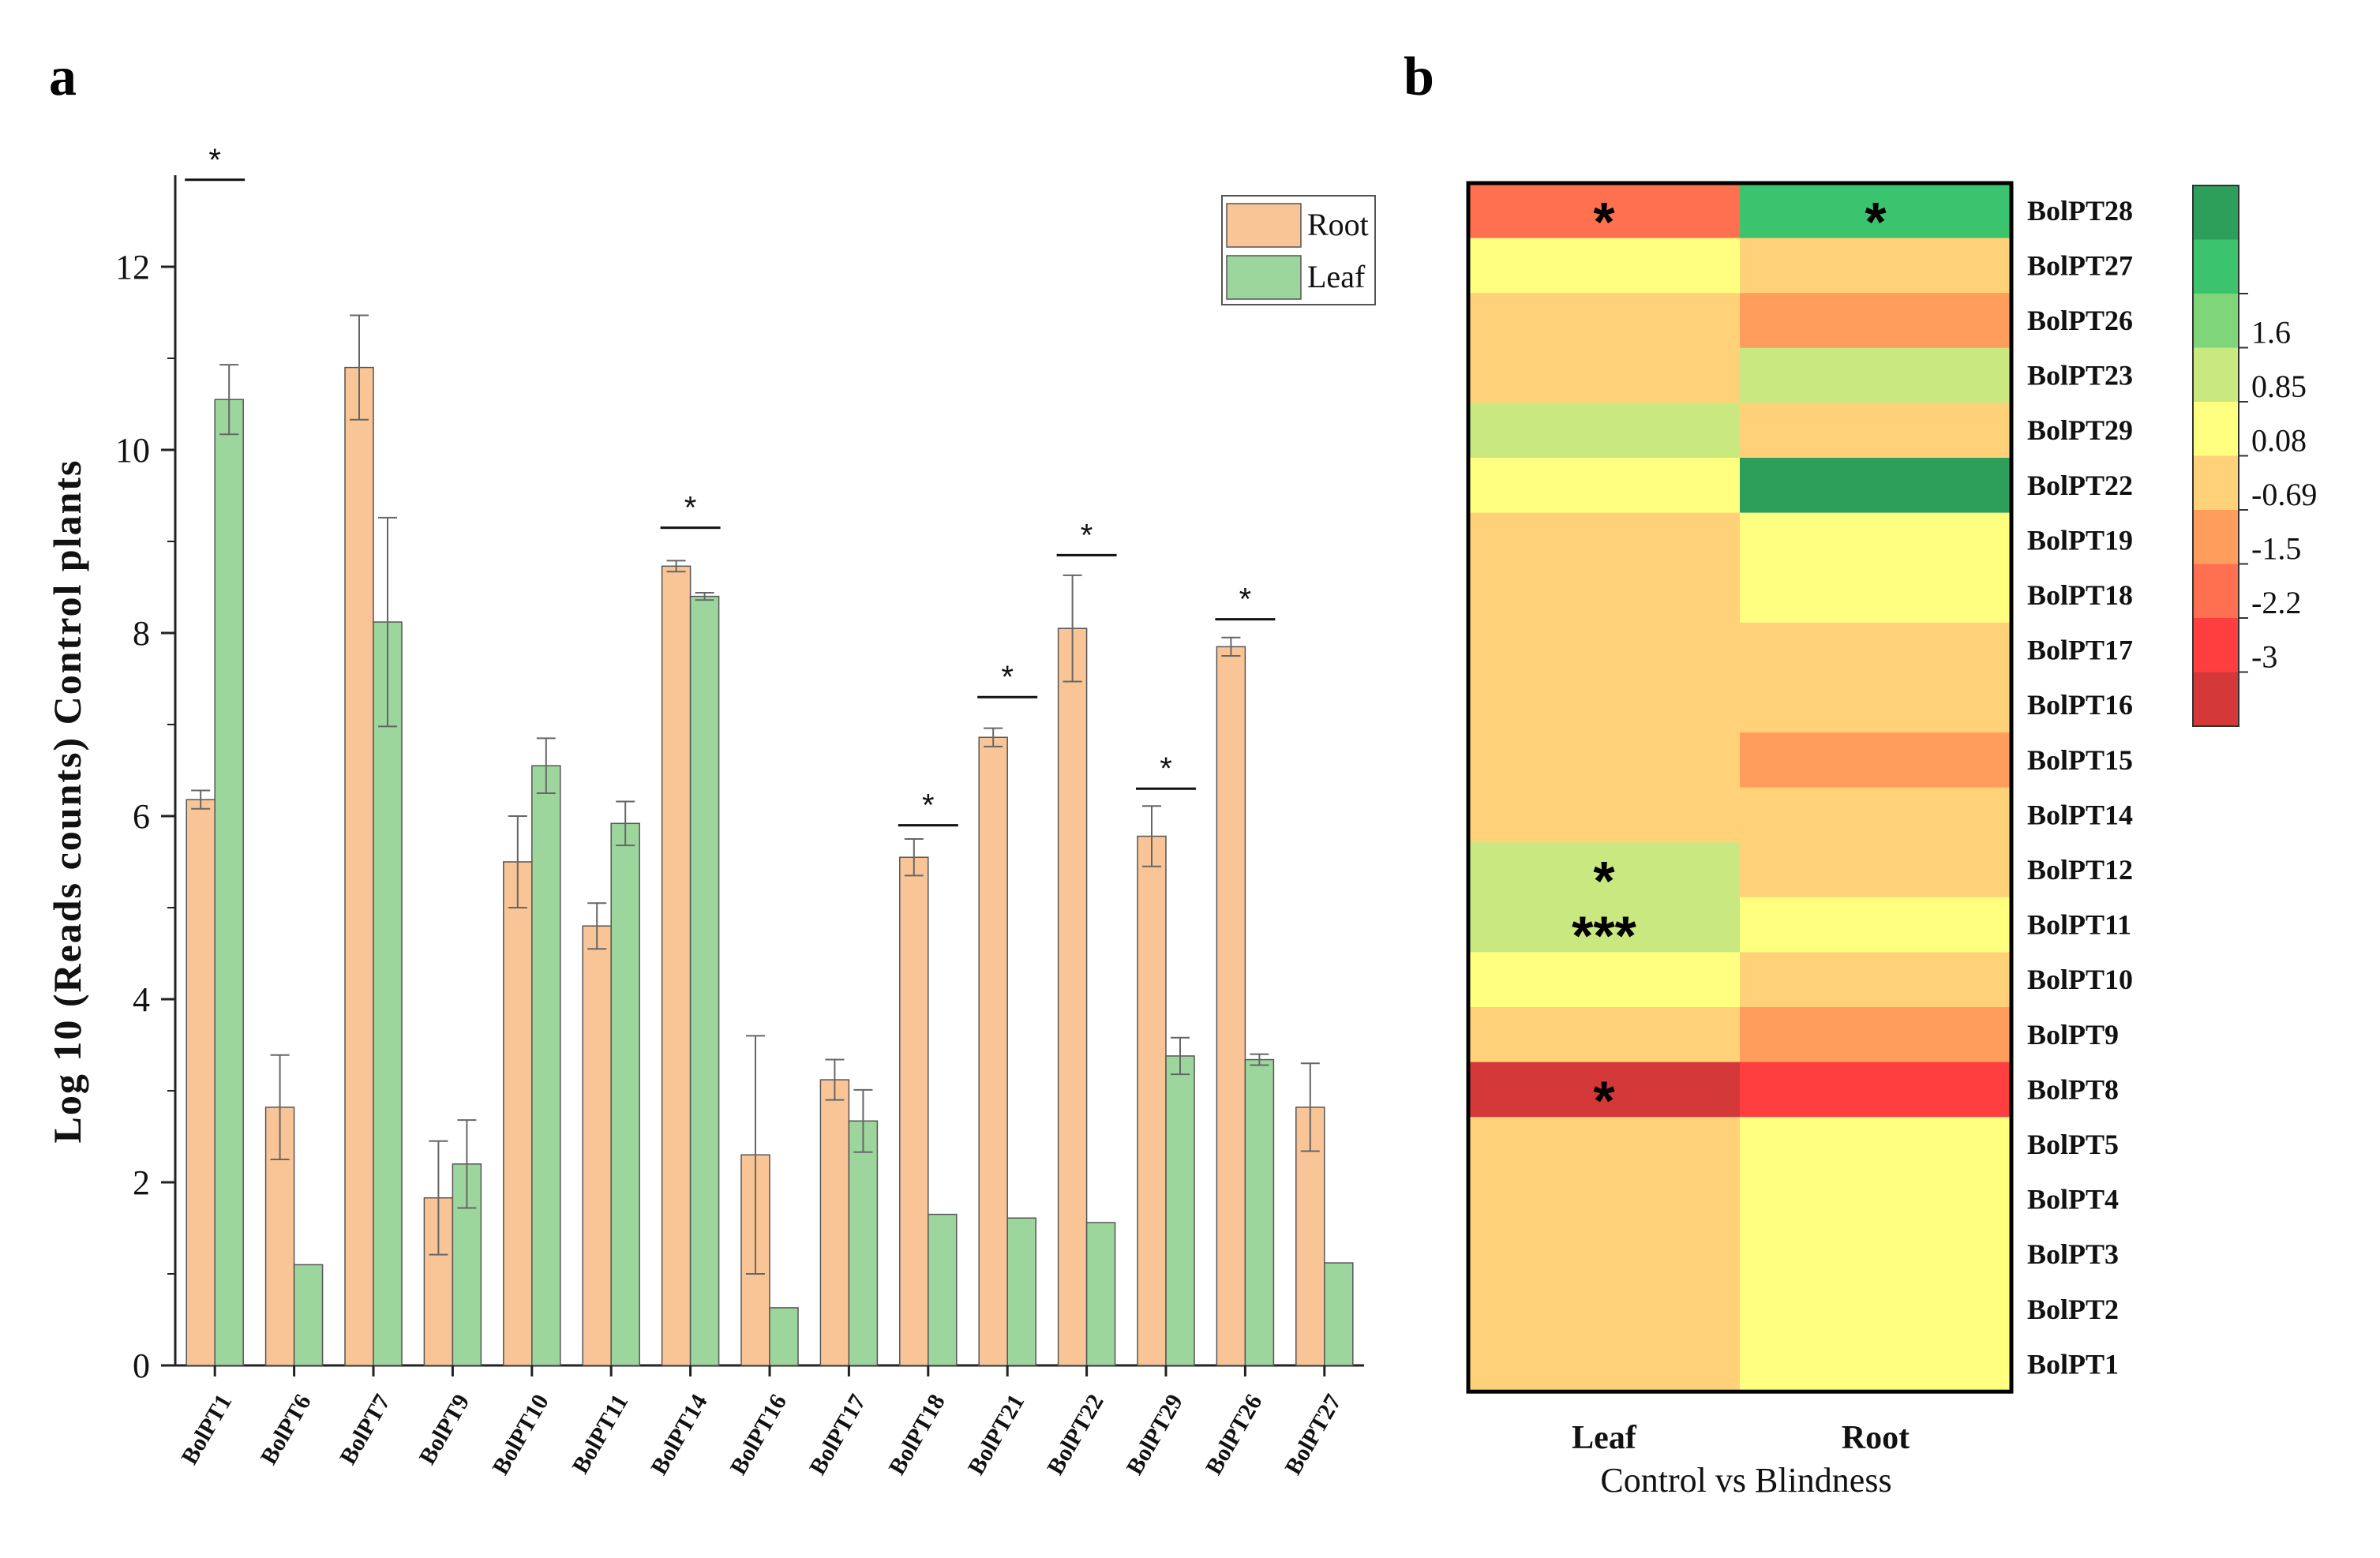 The height and width of the screenshot is (1558, 2380). I want to click on heatmap-column-label: Root, so click(1876, 1438).